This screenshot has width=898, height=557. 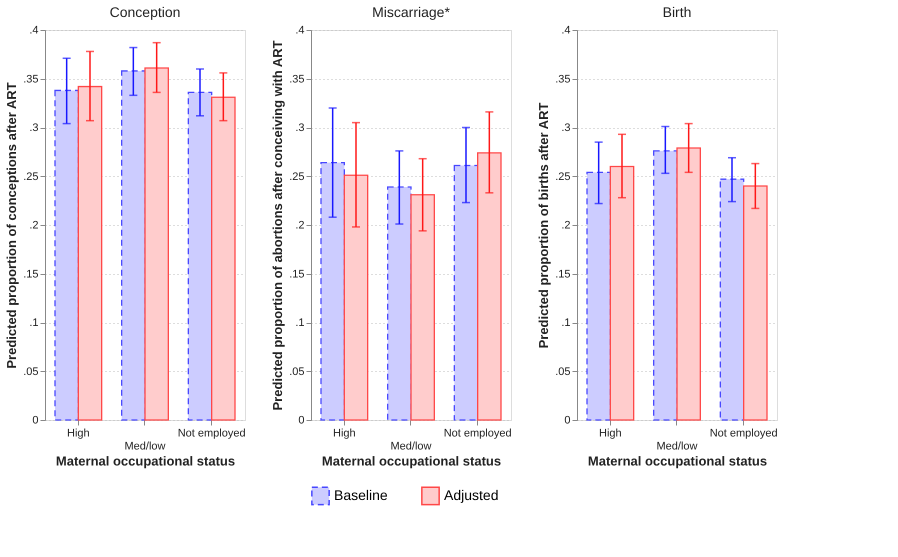 What do you see at coordinates (361, 494) in the screenshot?
I see `legend-label: Baseline` at bounding box center [361, 494].